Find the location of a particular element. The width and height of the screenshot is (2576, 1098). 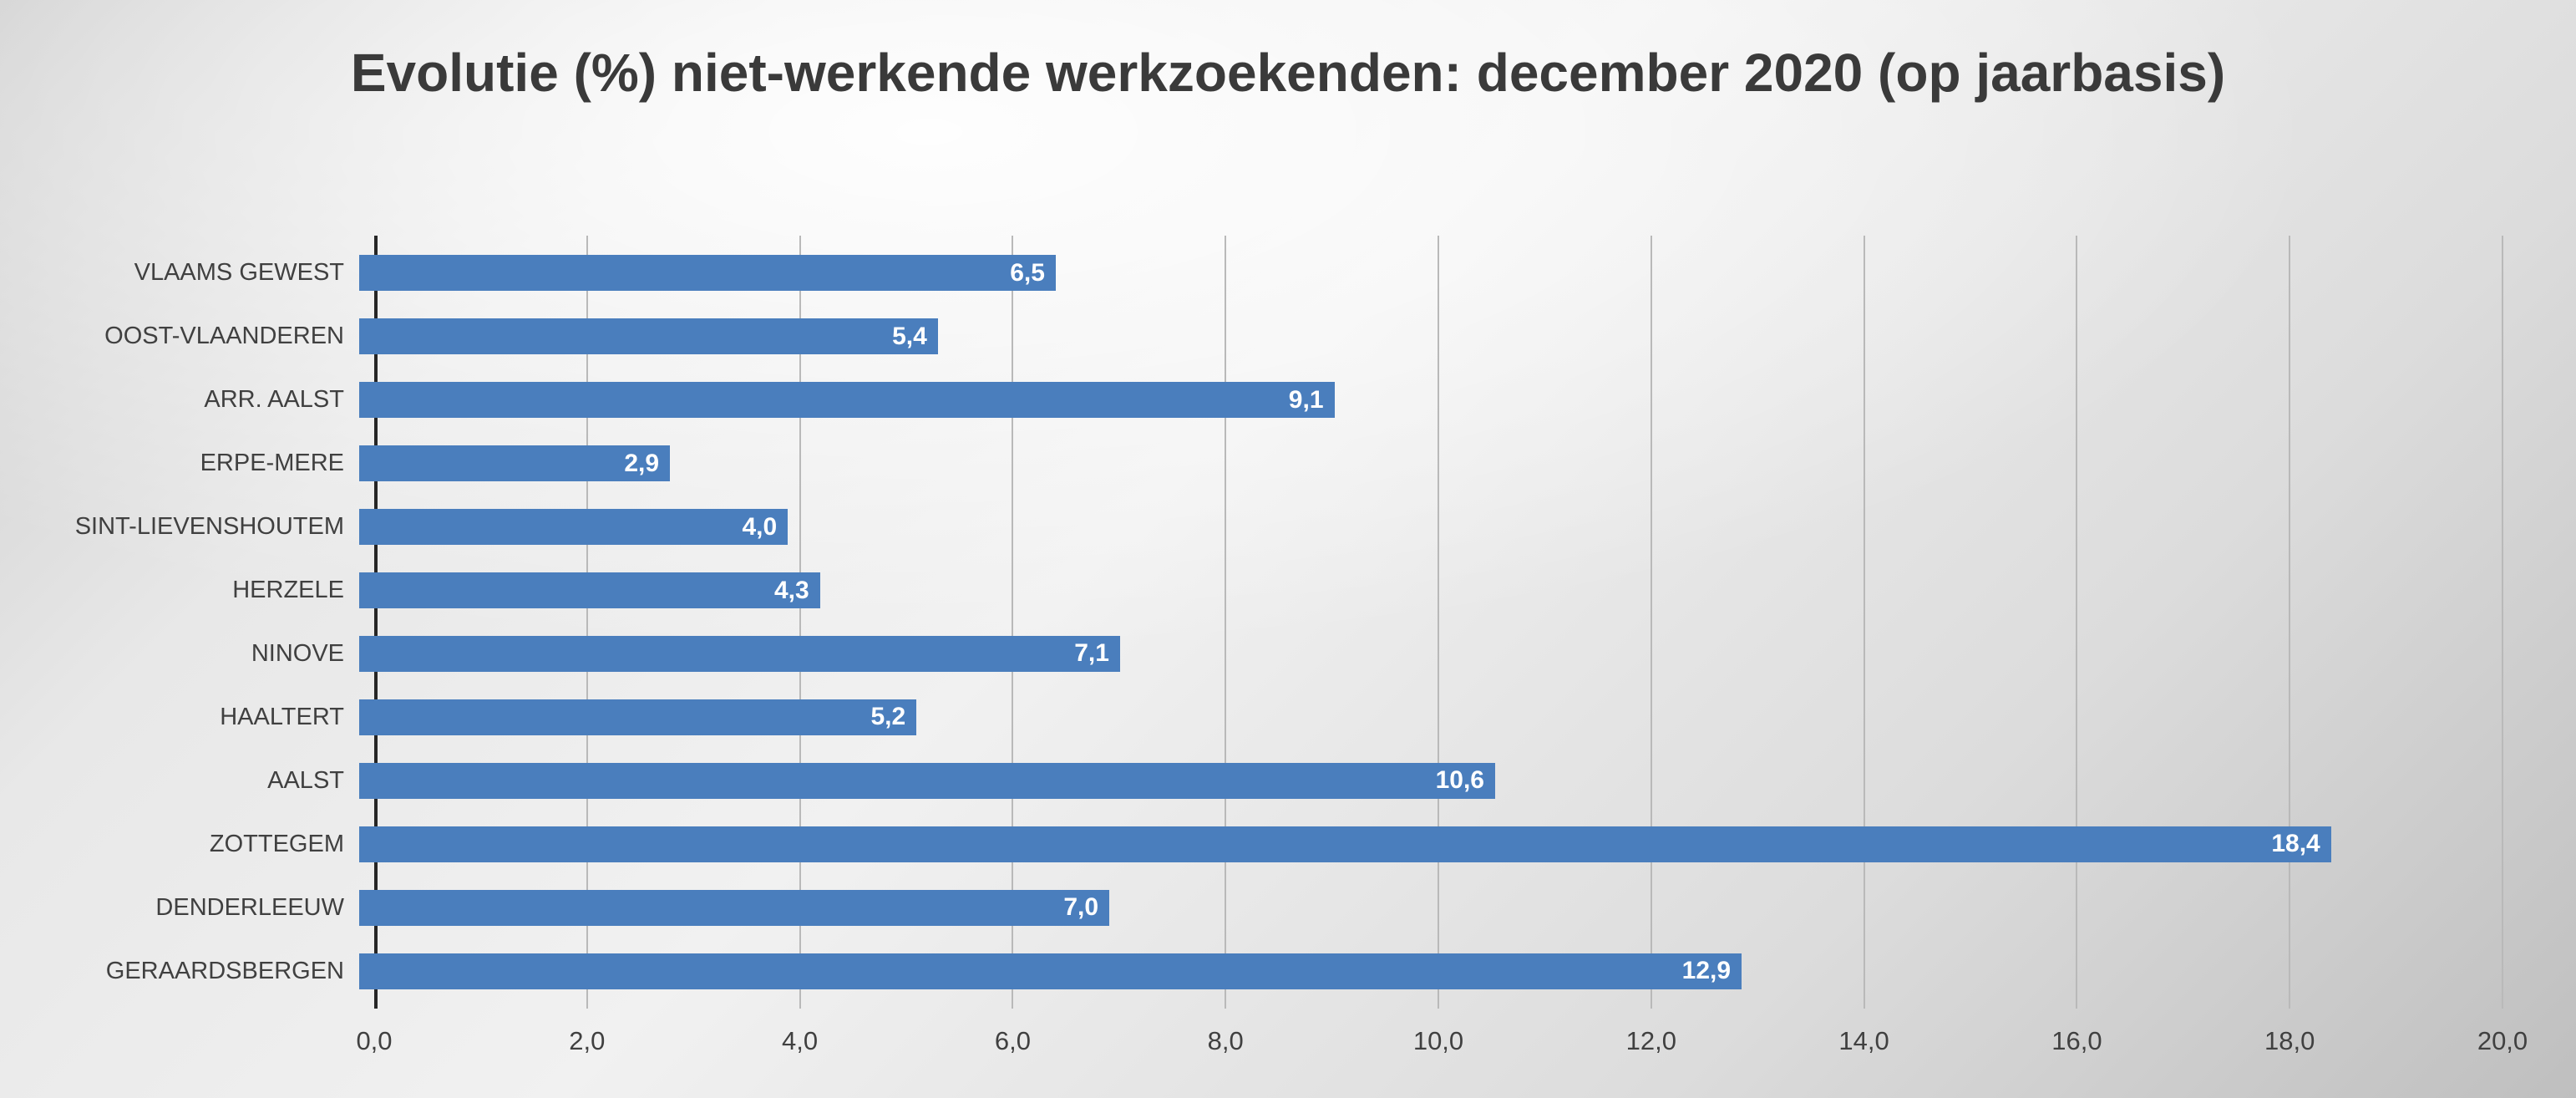

category-label: HERZELE is located at coordinates (288, 590).